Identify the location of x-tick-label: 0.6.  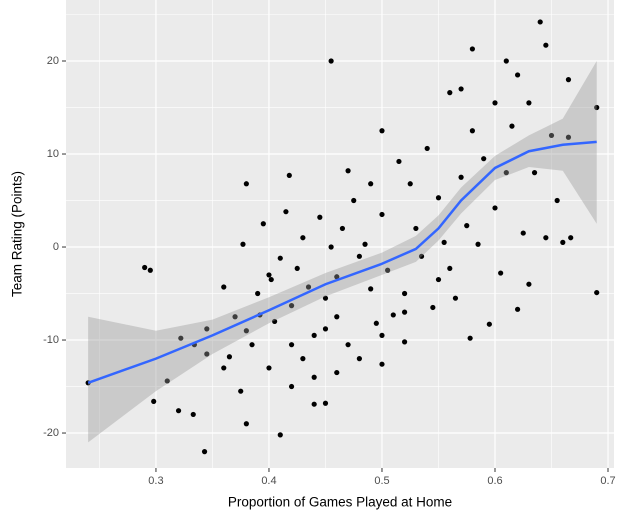
(494, 481).